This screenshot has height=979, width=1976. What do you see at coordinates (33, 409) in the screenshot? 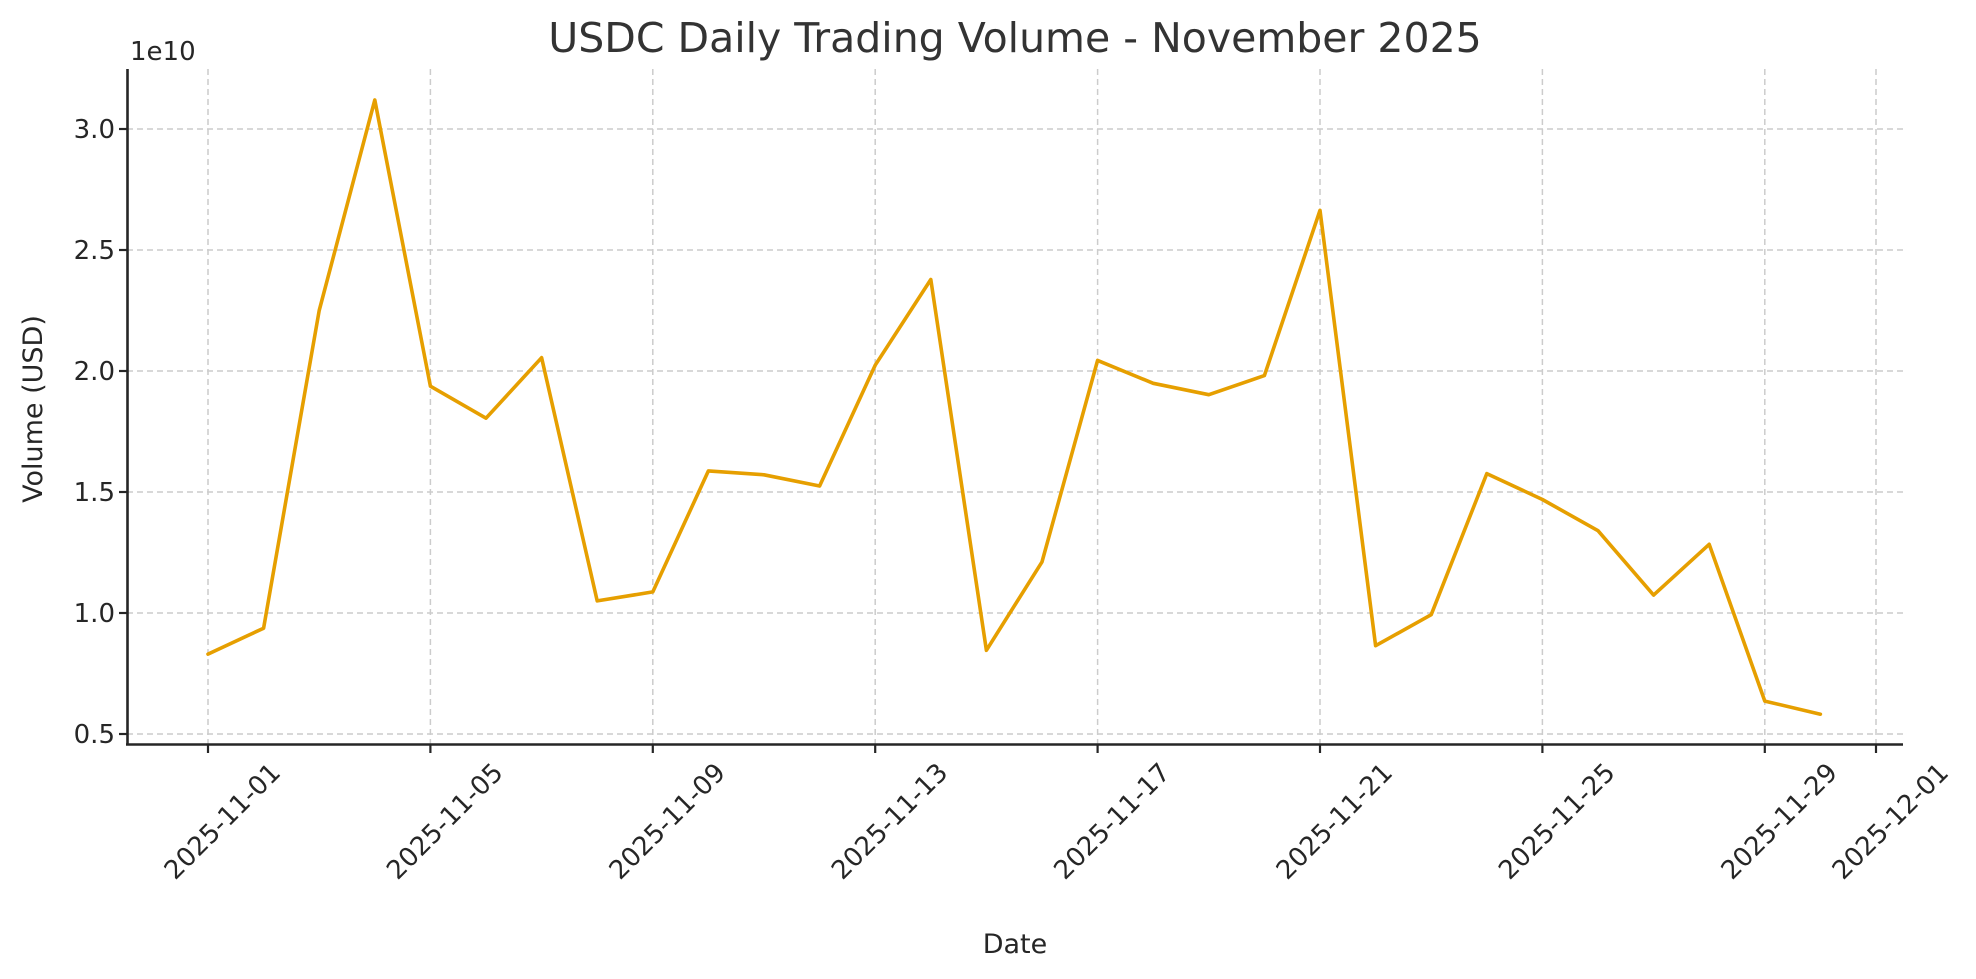
I see `y-axis-label: Volume (USD)` at bounding box center [33, 409].